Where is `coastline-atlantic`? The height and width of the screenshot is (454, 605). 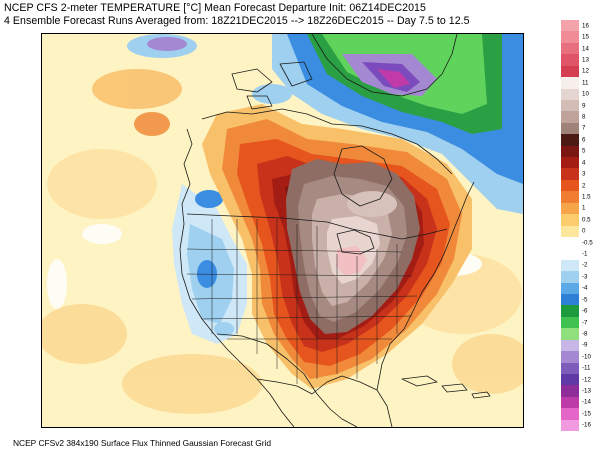
coastline-atlantic is located at coordinates (425, 286).